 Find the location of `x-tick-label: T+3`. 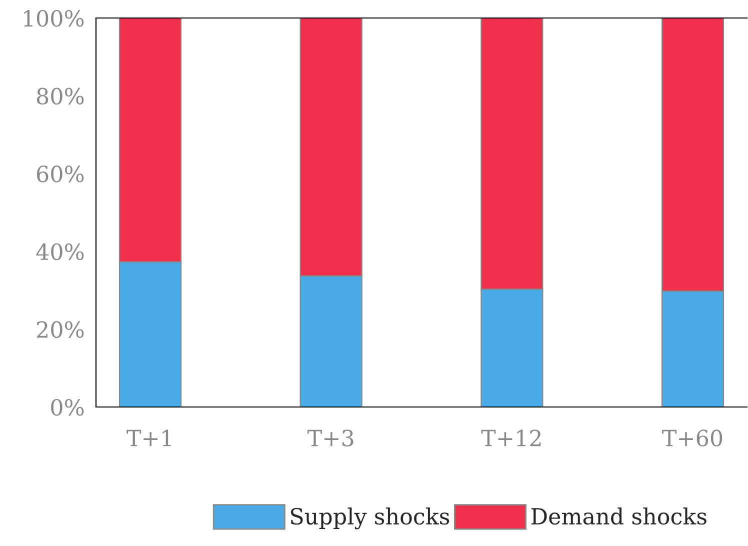

x-tick-label: T+3 is located at coordinates (331, 438).